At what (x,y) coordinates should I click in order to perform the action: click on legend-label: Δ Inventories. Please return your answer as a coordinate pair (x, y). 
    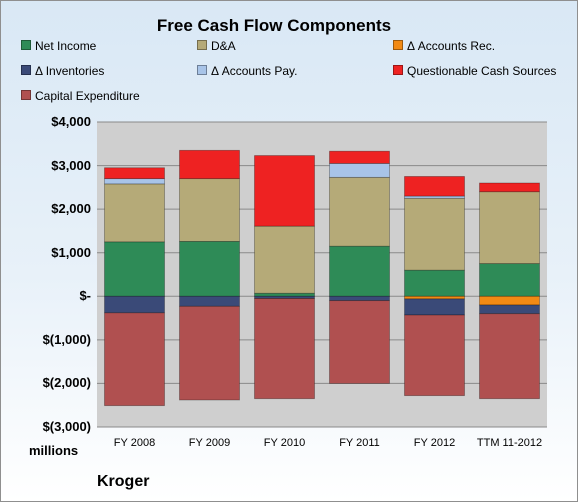
    Looking at the image, I should click on (70, 71).